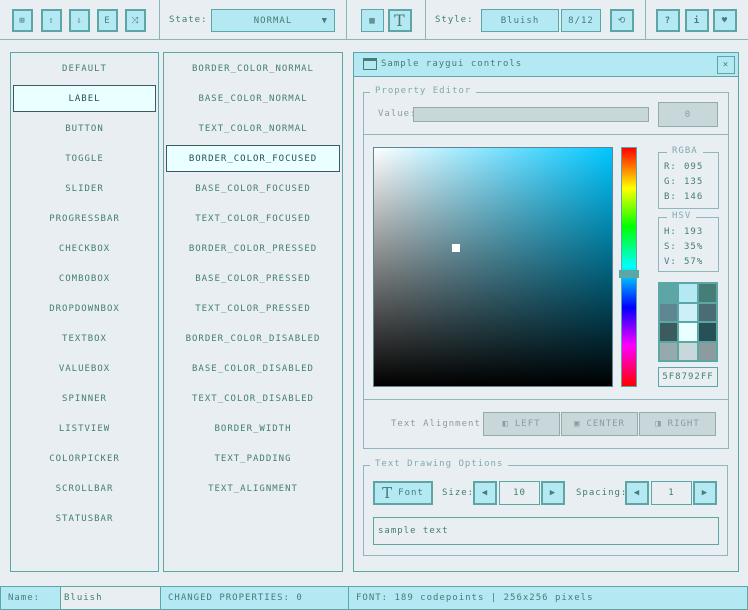 This screenshot has width=748, height=610. I want to click on list-item: TEXT_COLOR_FOCUSED, so click(253, 218).